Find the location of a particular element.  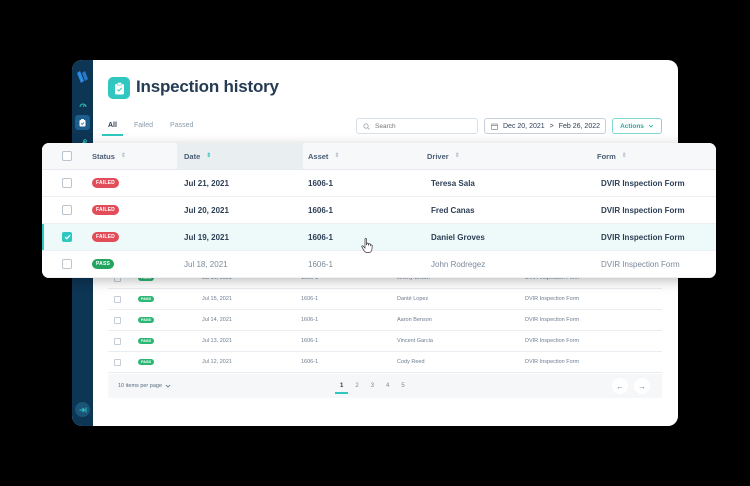

sort-active-icon: ⇕ is located at coordinates (209, 156).